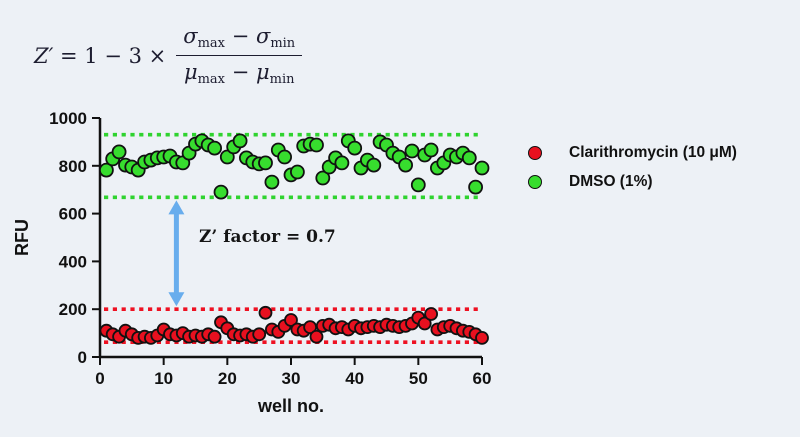  I want to click on red-dot-icon, so click(535, 153).